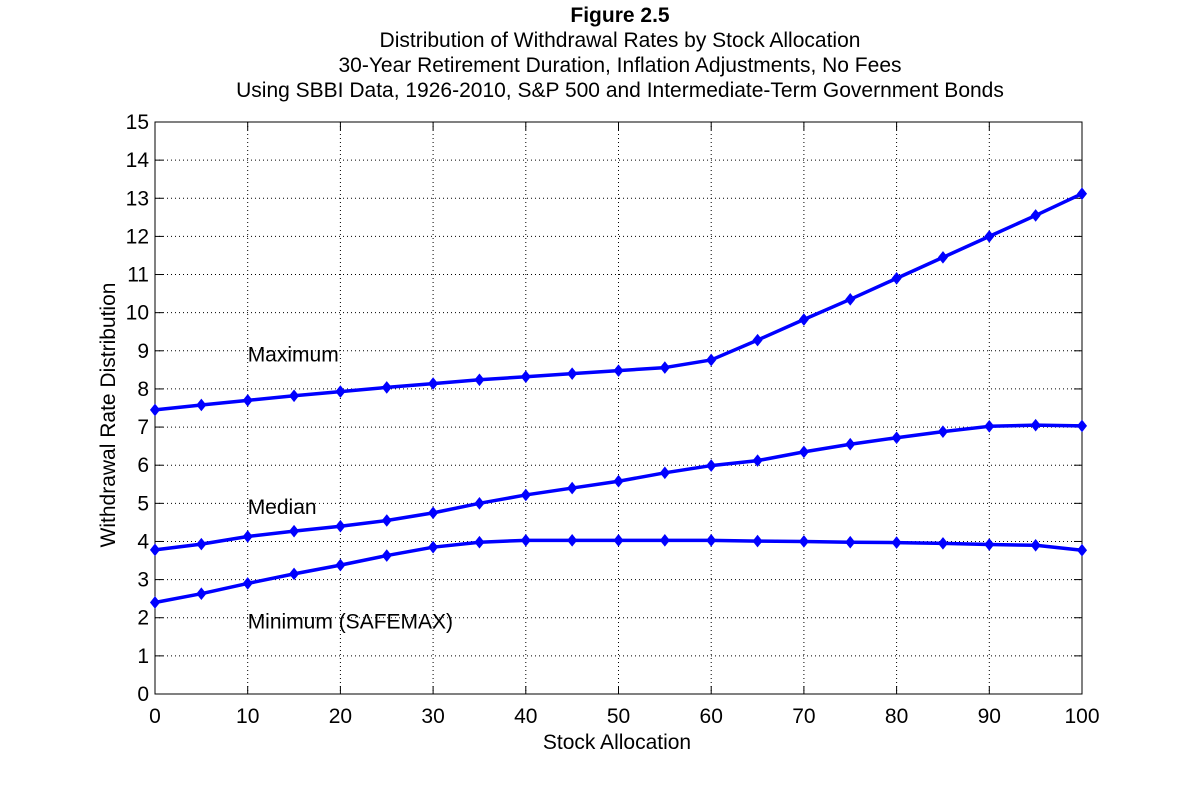  I want to click on y-tick-label: 7, so click(143, 427).